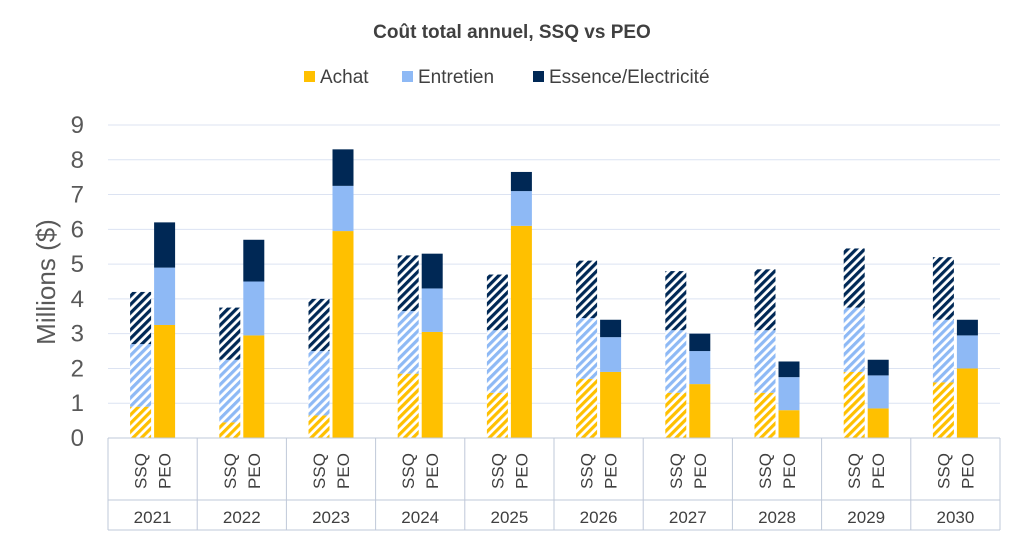 The image size is (1024, 545). I want to click on bar-ssq-2028-achat, so click(765, 415).